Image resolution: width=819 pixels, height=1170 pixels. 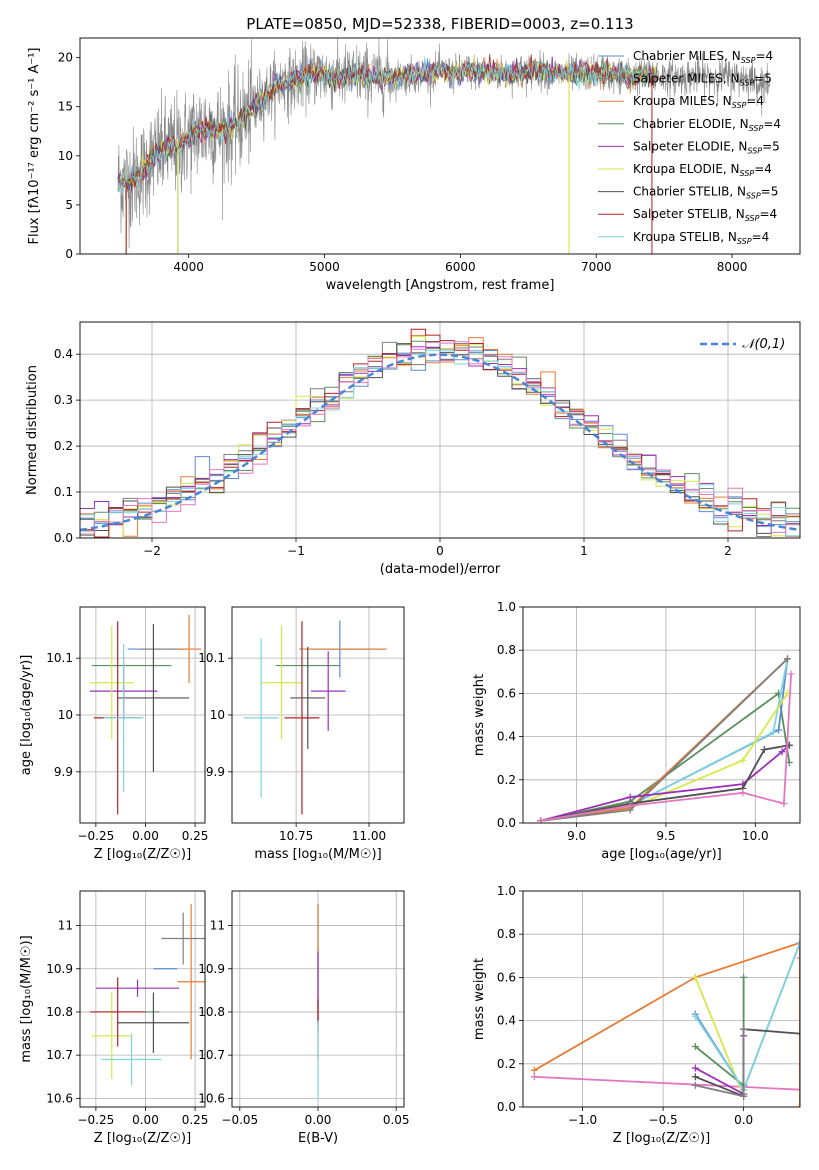 I want to click on x-tick-label: 7000, so click(x=596, y=267).